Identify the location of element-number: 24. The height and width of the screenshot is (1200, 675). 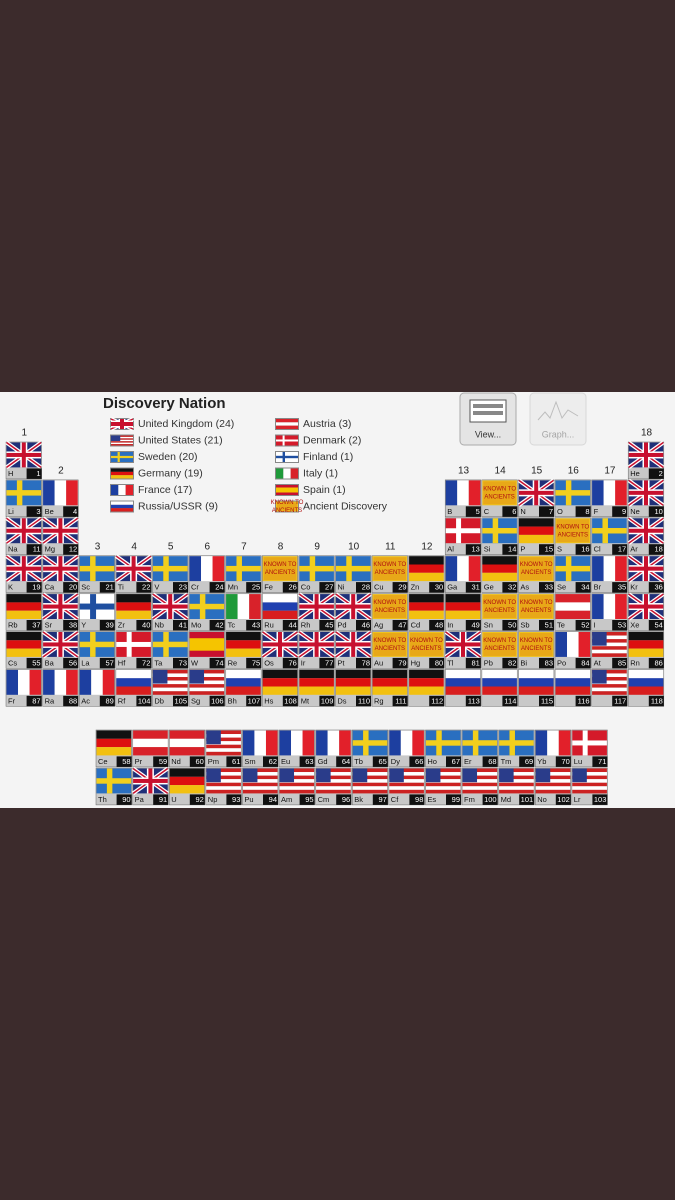
(219, 587).